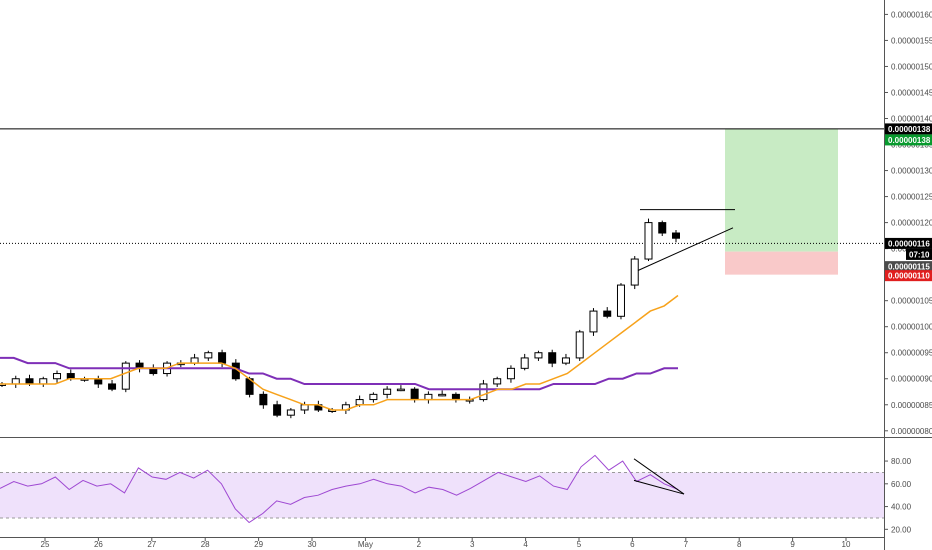  I want to click on time-tick-label: 4, so click(525, 544).